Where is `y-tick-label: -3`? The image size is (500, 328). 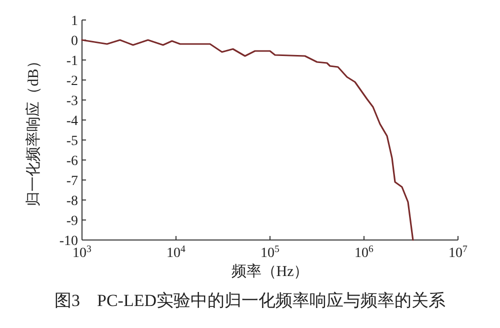
y-tick-label: -3 is located at coordinates (72, 101).